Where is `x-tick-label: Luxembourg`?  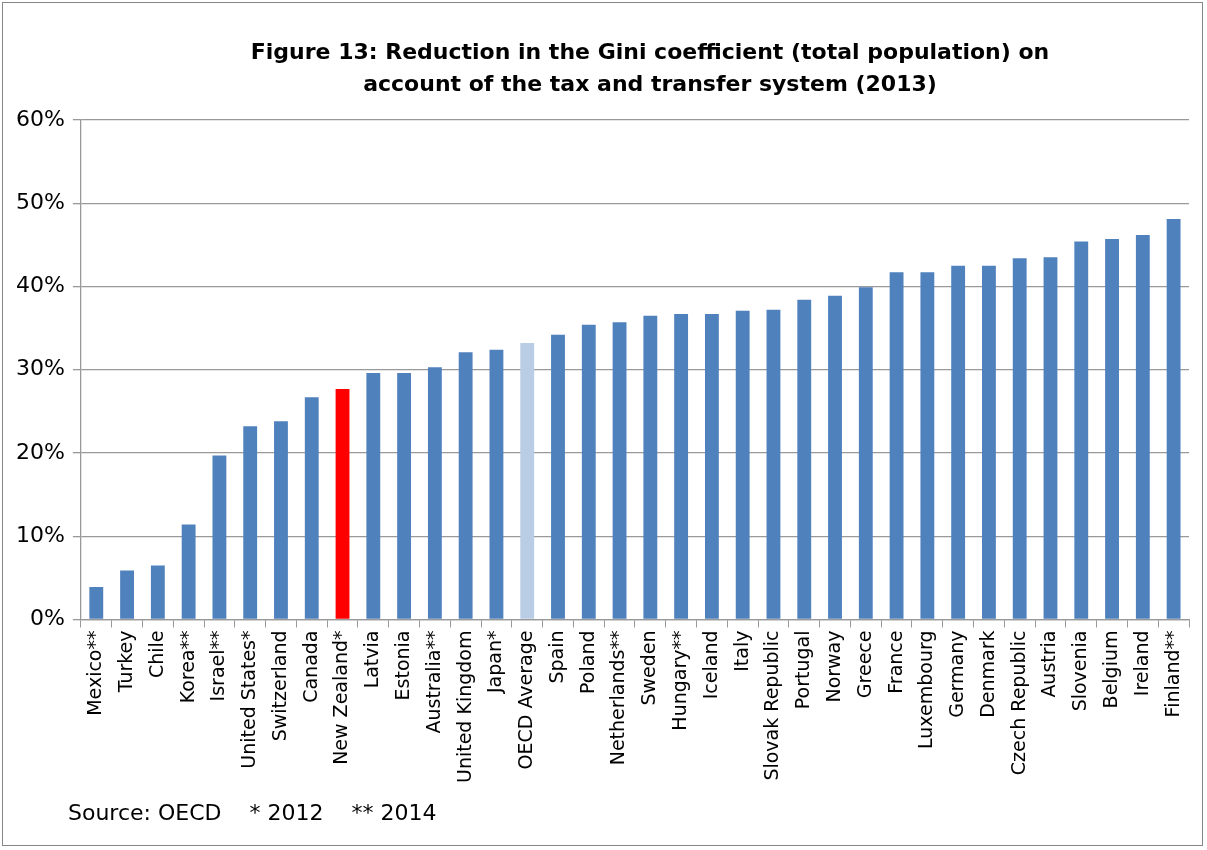
x-tick-label: Luxembourg is located at coordinates (925, 689).